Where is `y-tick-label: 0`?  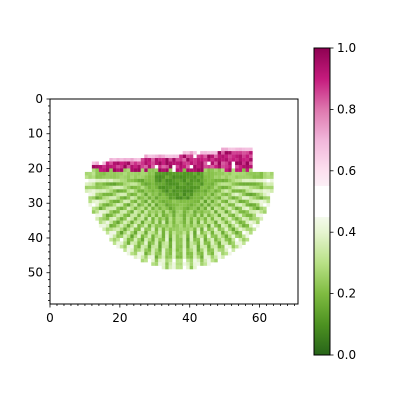
y-tick-label: 0 is located at coordinates (39, 99).